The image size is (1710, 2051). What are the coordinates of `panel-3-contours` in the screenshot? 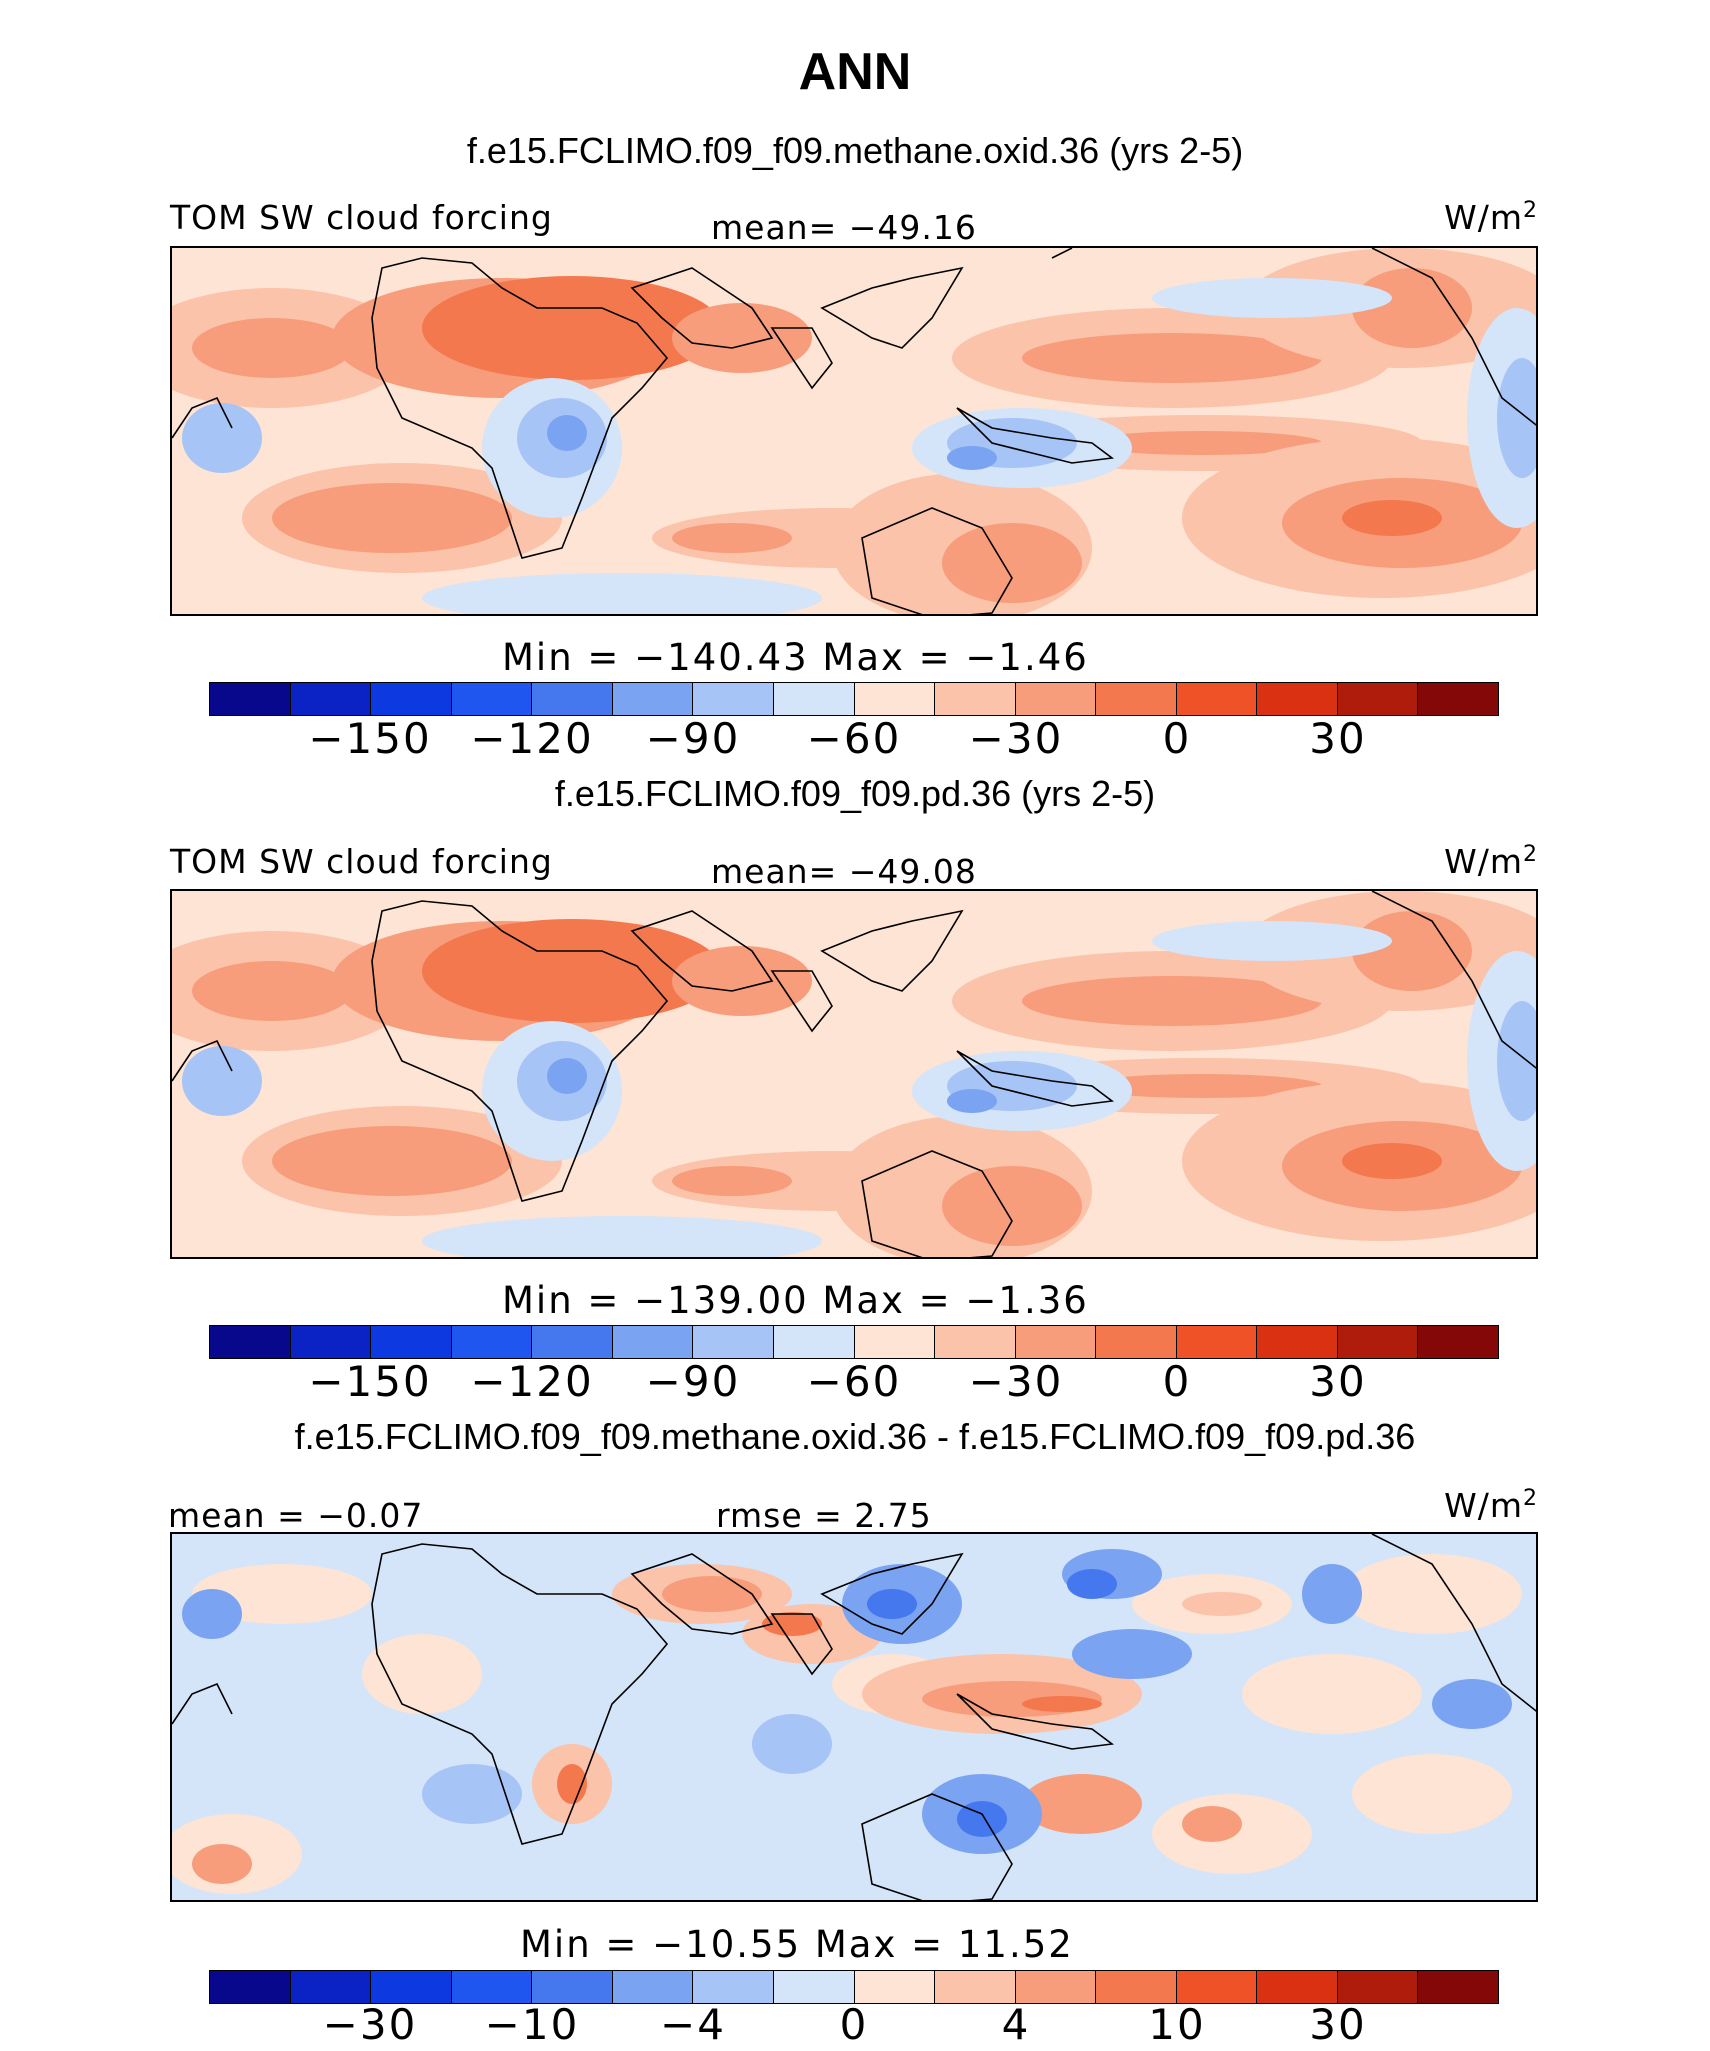 It's located at (847, 1721).